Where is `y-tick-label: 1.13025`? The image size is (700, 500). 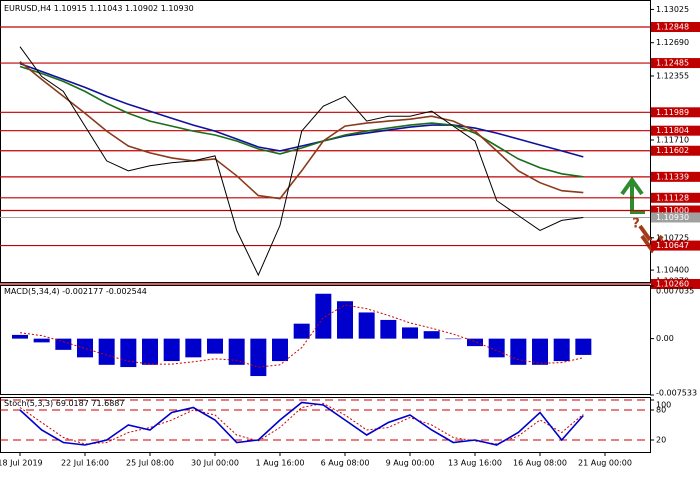
y-tick-label: 1.13025 is located at coordinates (672, 9).